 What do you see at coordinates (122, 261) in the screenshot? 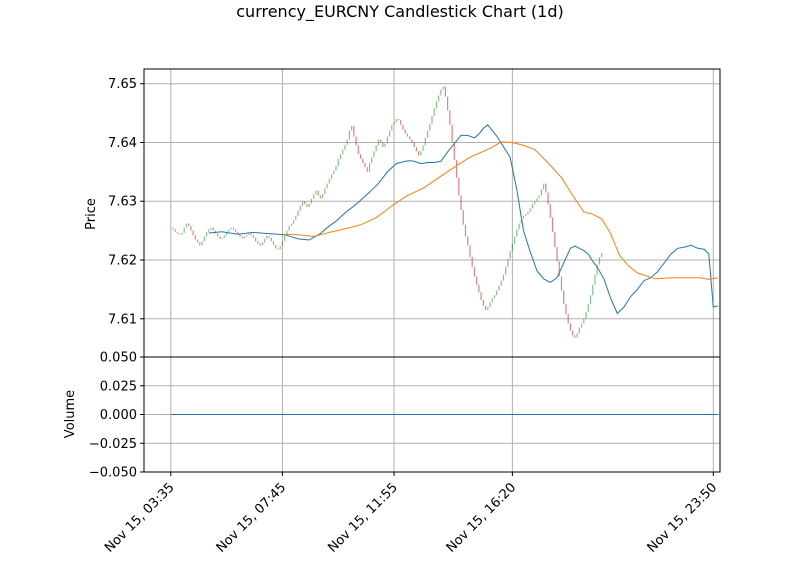
I see `price-y-tick-label: 7.62` at bounding box center [122, 261].